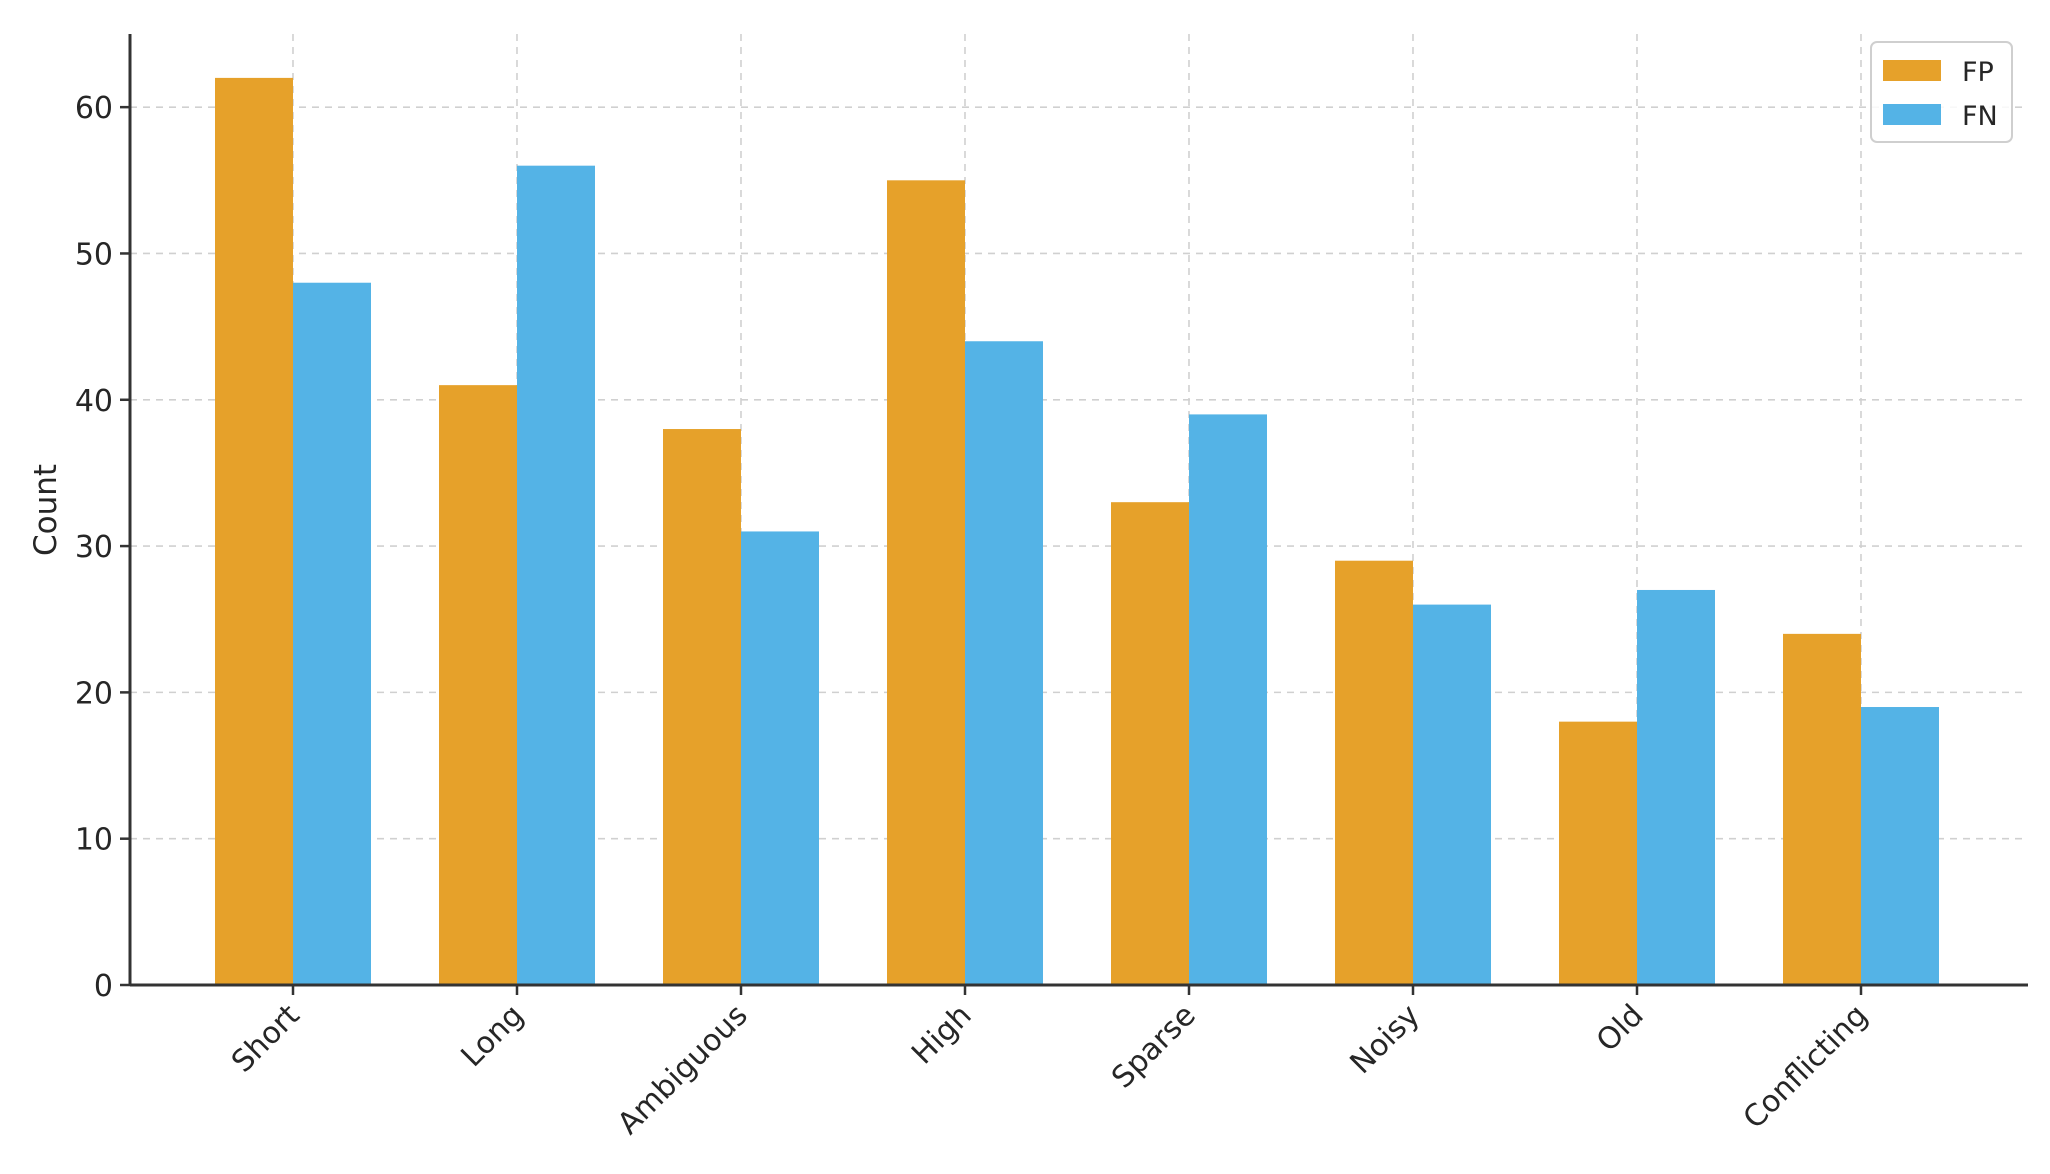  What do you see at coordinates (46, 510) in the screenshot?
I see `y-axis-title: Count` at bounding box center [46, 510].